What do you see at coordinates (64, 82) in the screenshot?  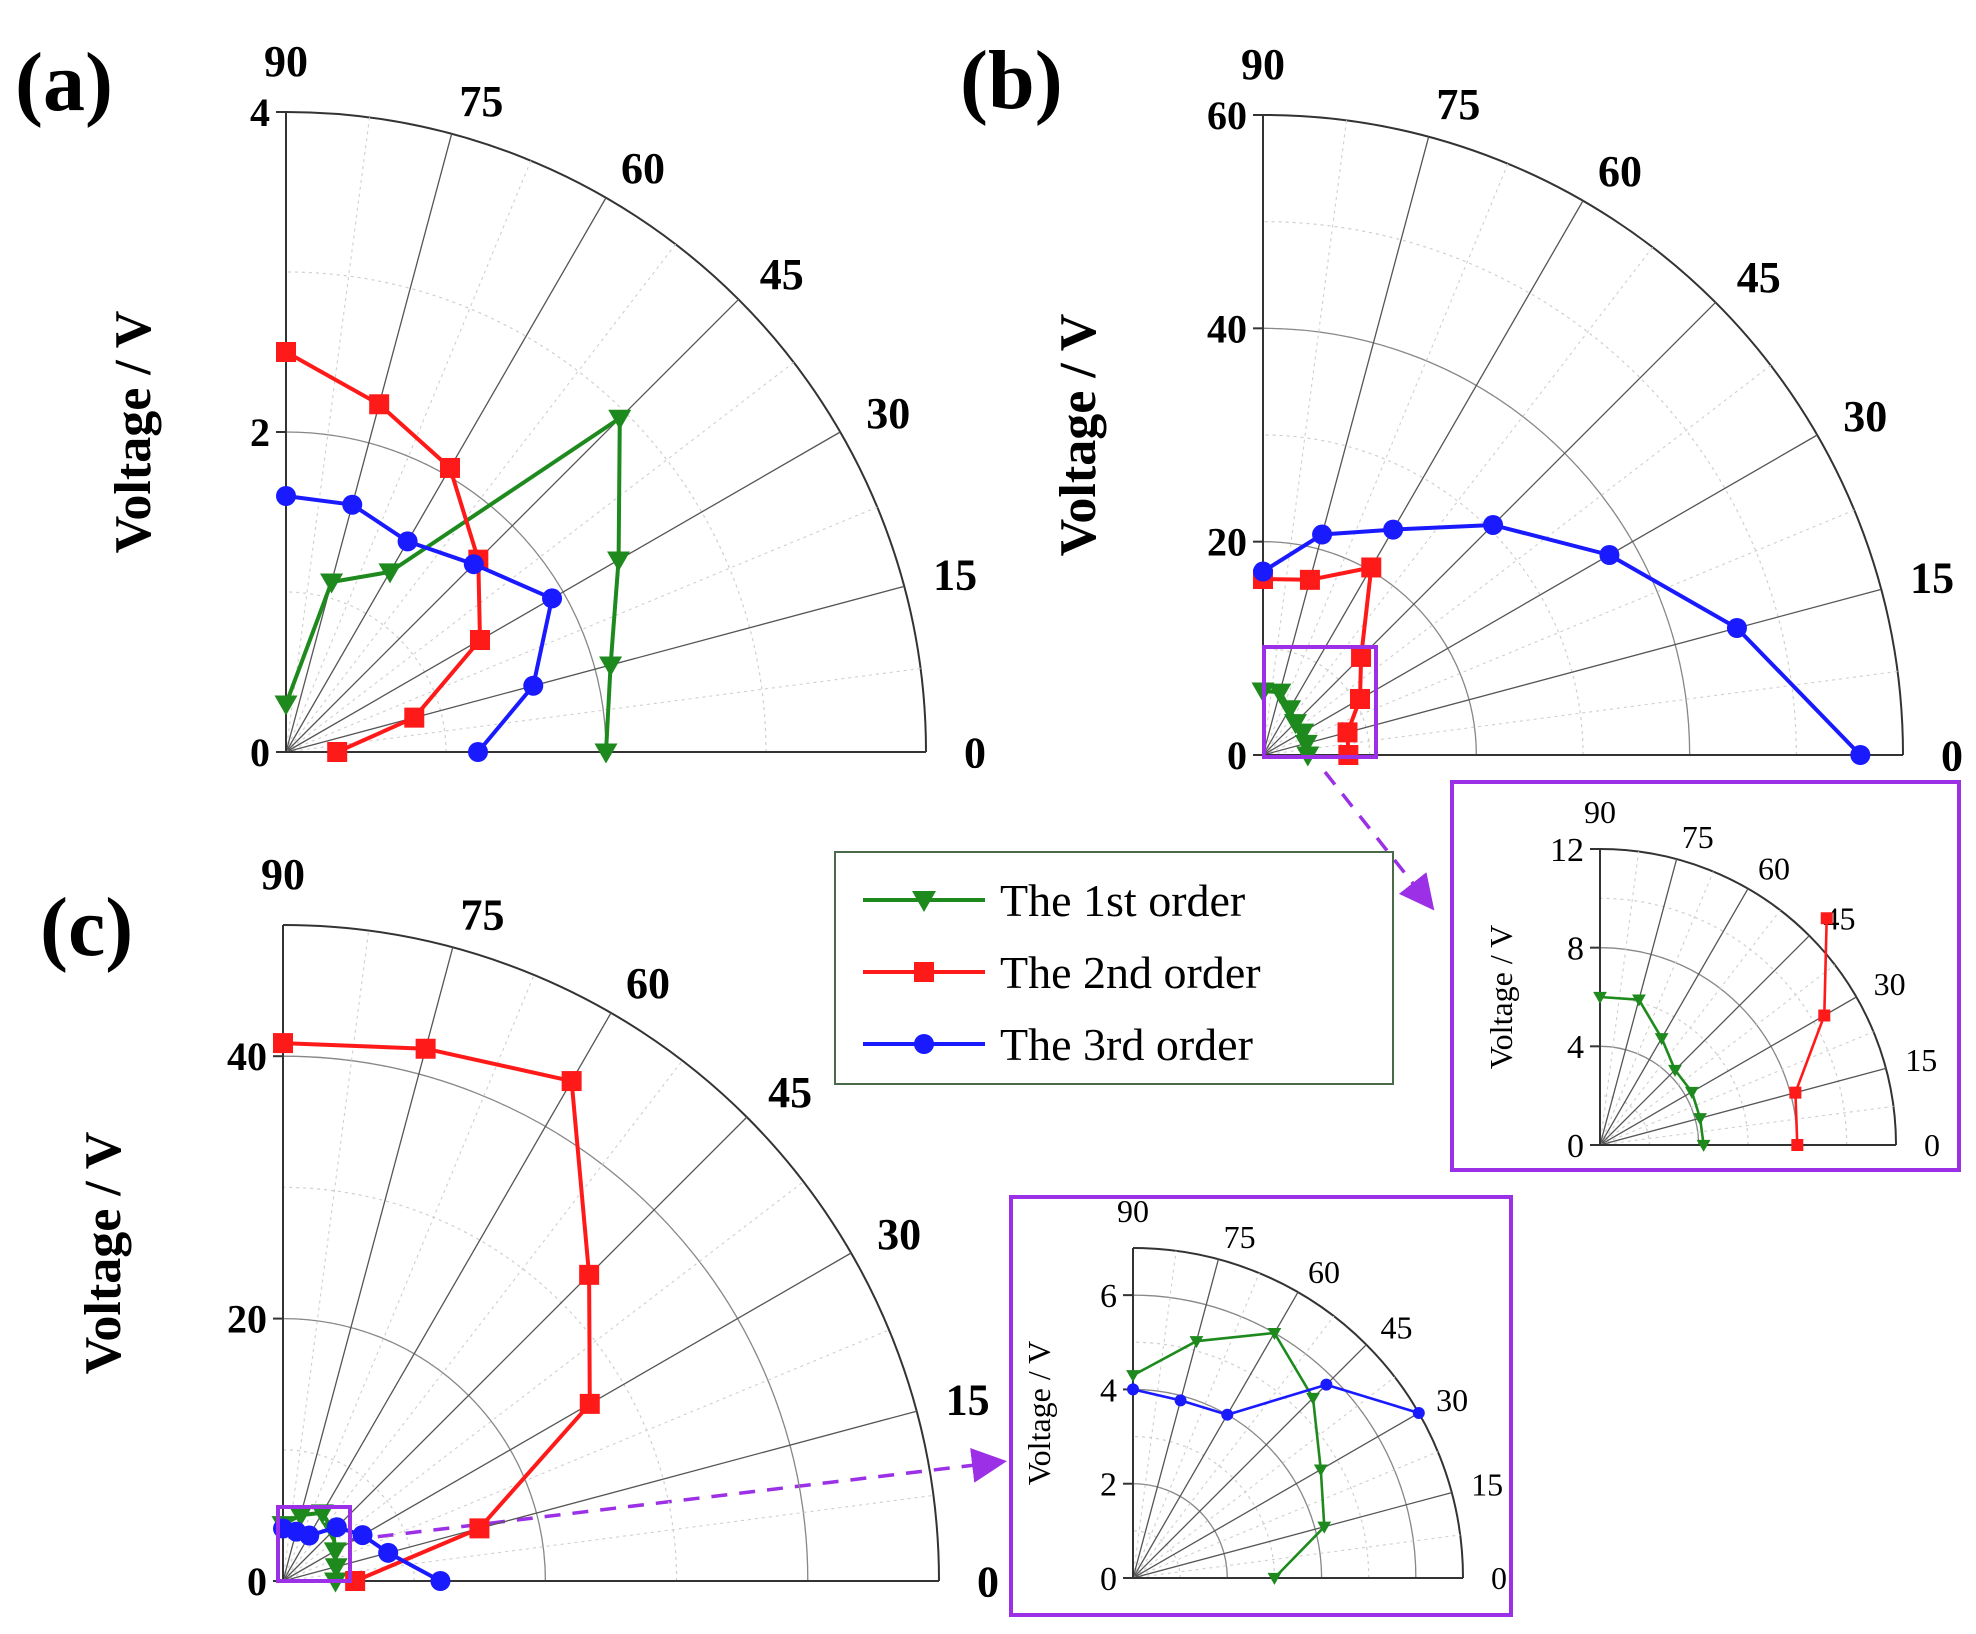 I see `panel-label: (a)` at bounding box center [64, 82].